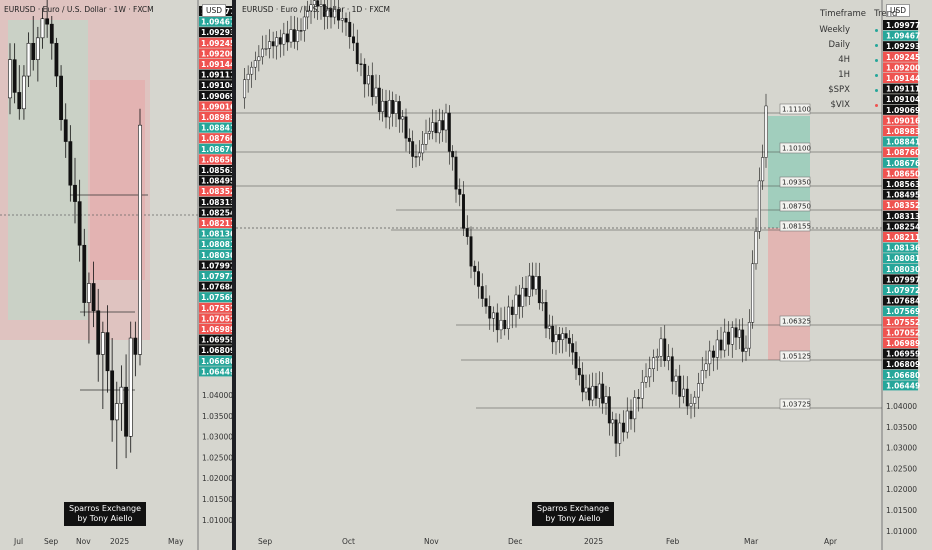 Image resolution: width=932 pixels, height=550 pixels. What do you see at coordinates (673, 541) in the screenshot?
I see `x-tick-label: Feb` at bounding box center [673, 541].